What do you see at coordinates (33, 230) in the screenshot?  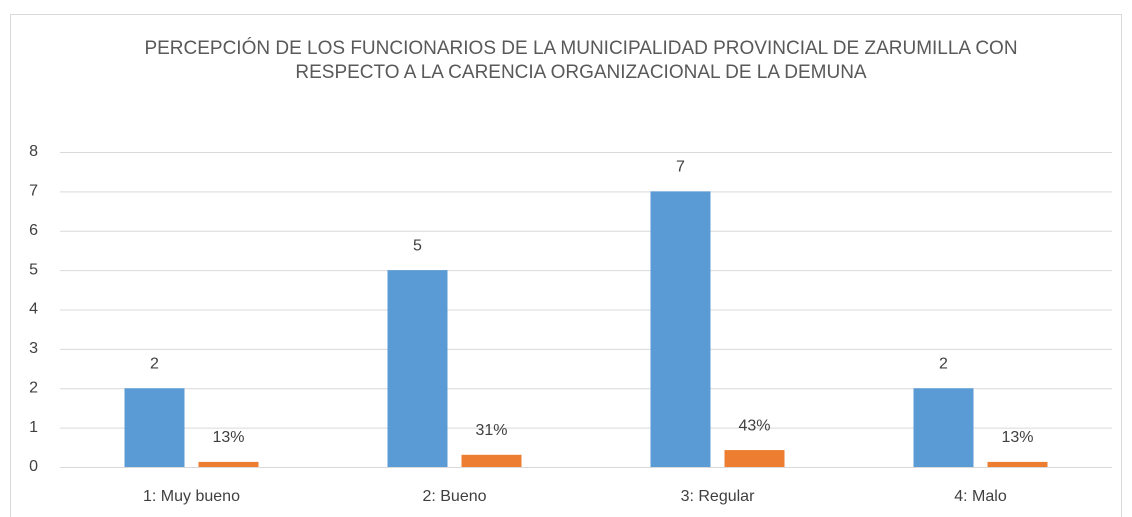 I see `y-tick-label: 6` at bounding box center [33, 230].